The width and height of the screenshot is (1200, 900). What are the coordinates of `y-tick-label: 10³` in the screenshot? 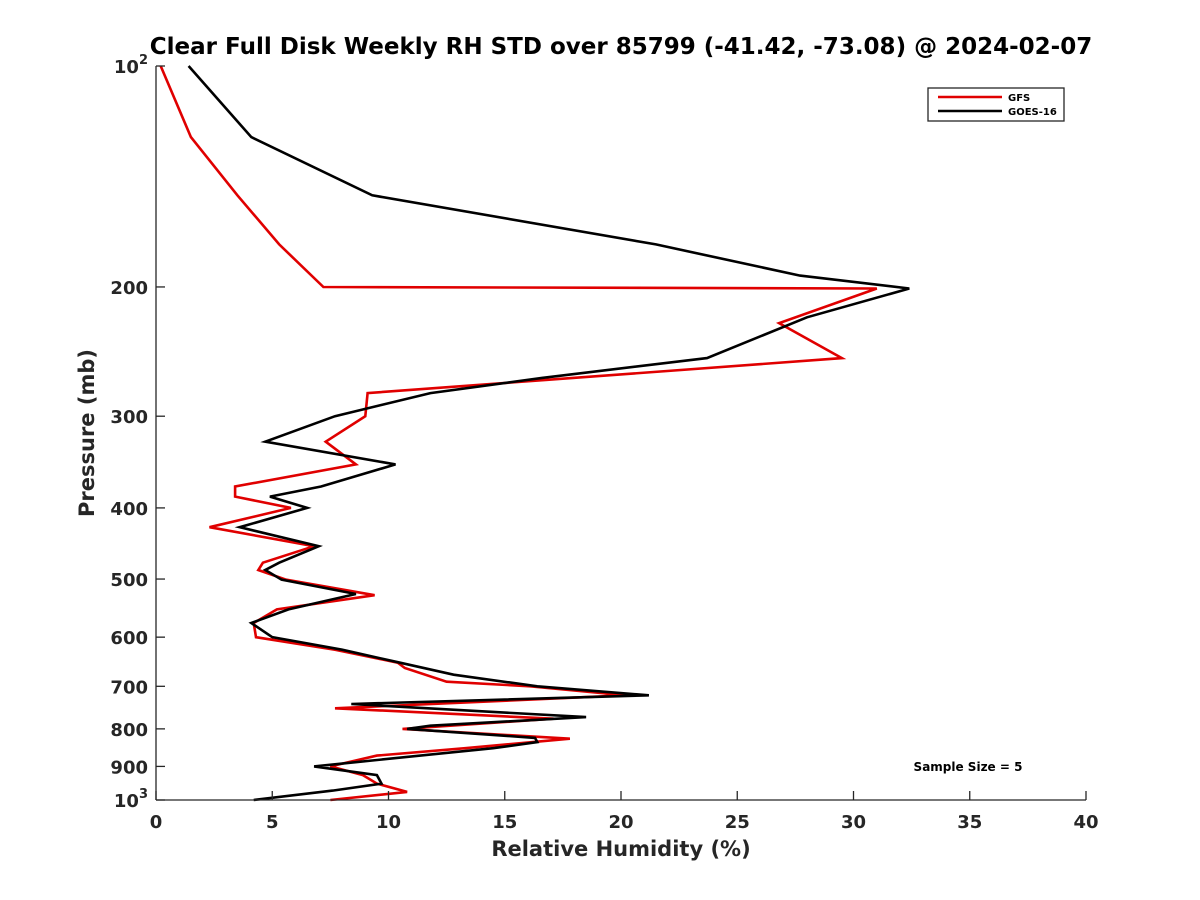 It's located at (131, 799).